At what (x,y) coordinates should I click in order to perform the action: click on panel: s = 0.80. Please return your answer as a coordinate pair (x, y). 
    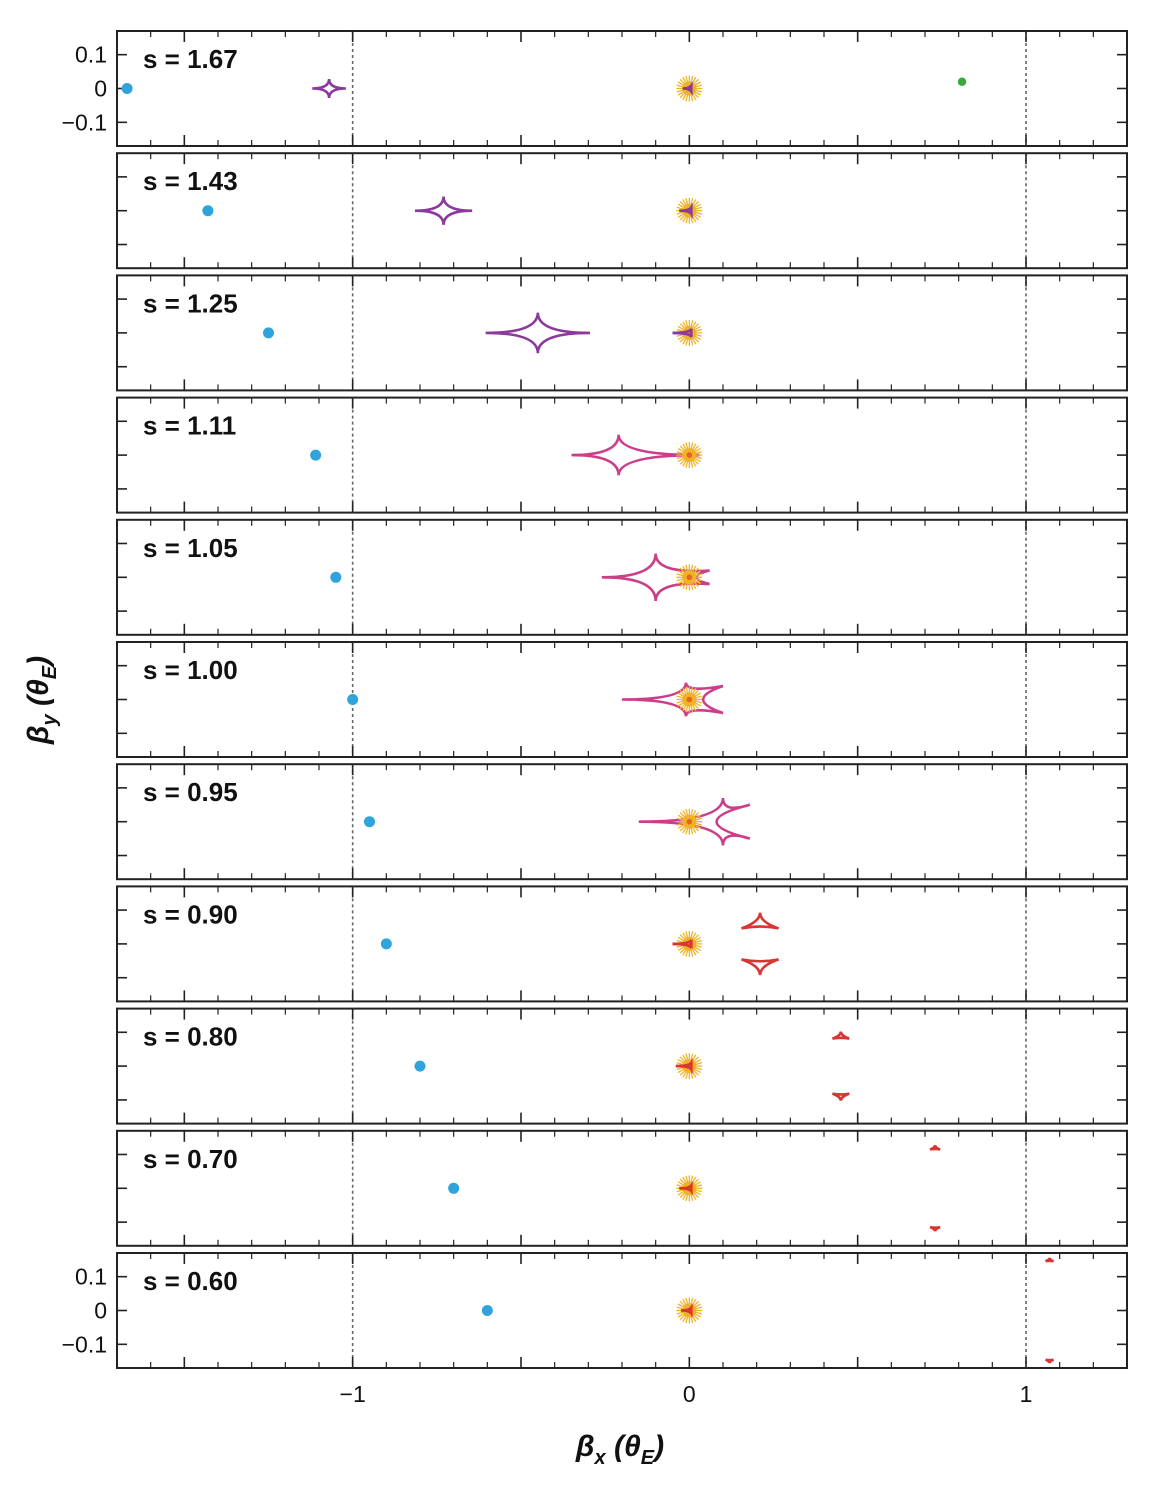
    Looking at the image, I should click on (622, 1066).